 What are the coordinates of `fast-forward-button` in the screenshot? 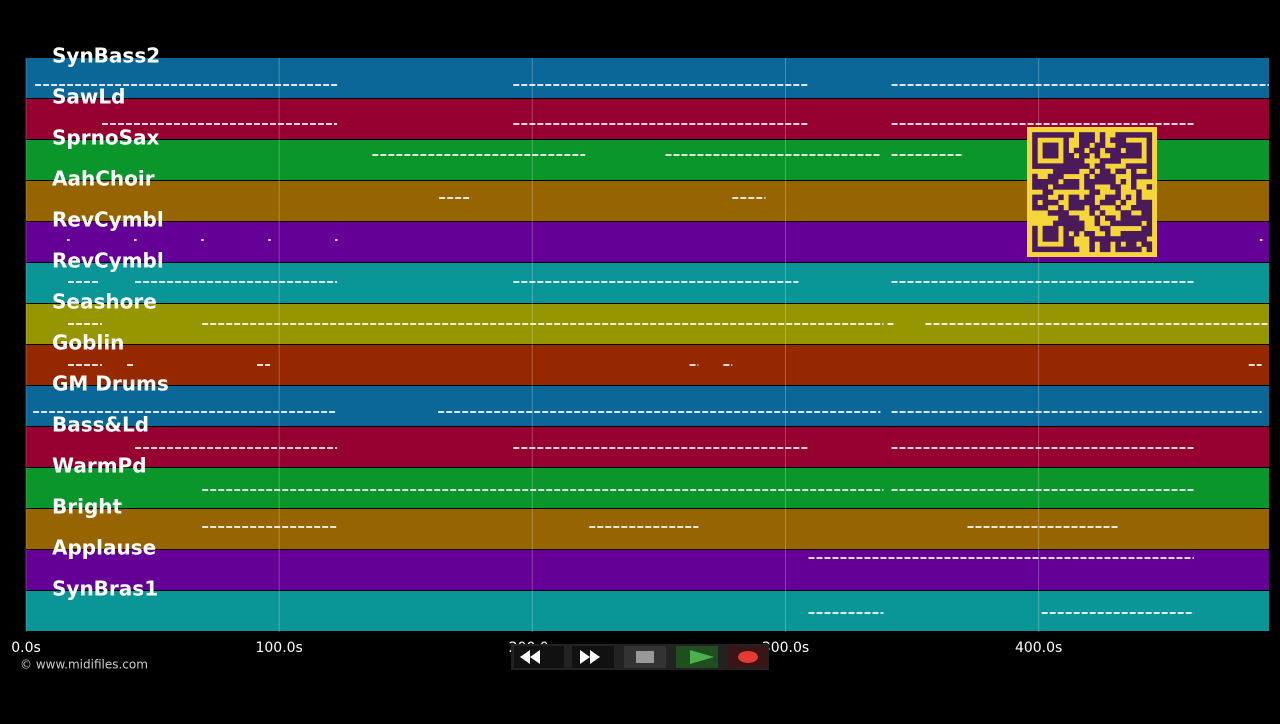 It's located at (593, 657).